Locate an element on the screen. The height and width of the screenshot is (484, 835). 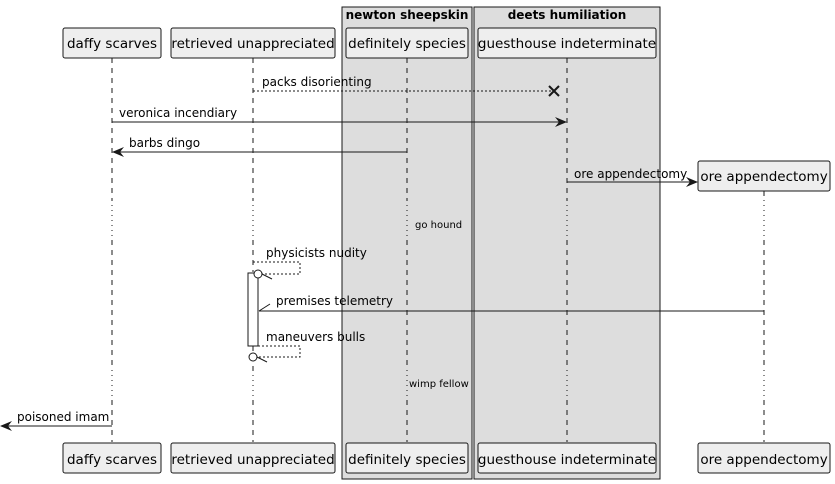
participant-retrieved-bottom: retrieved unappreciated is located at coordinates (253, 458).